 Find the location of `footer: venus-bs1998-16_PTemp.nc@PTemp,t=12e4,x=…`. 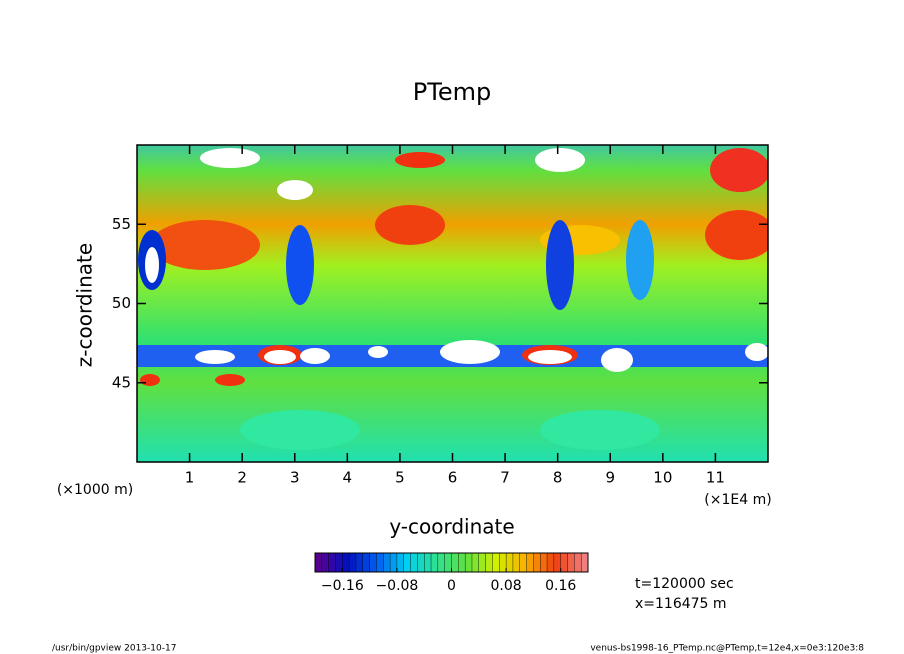

footer: venus-bs1998-16_PTemp.nc@PTemp,t=12e4,x=… is located at coordinates (727, 649).